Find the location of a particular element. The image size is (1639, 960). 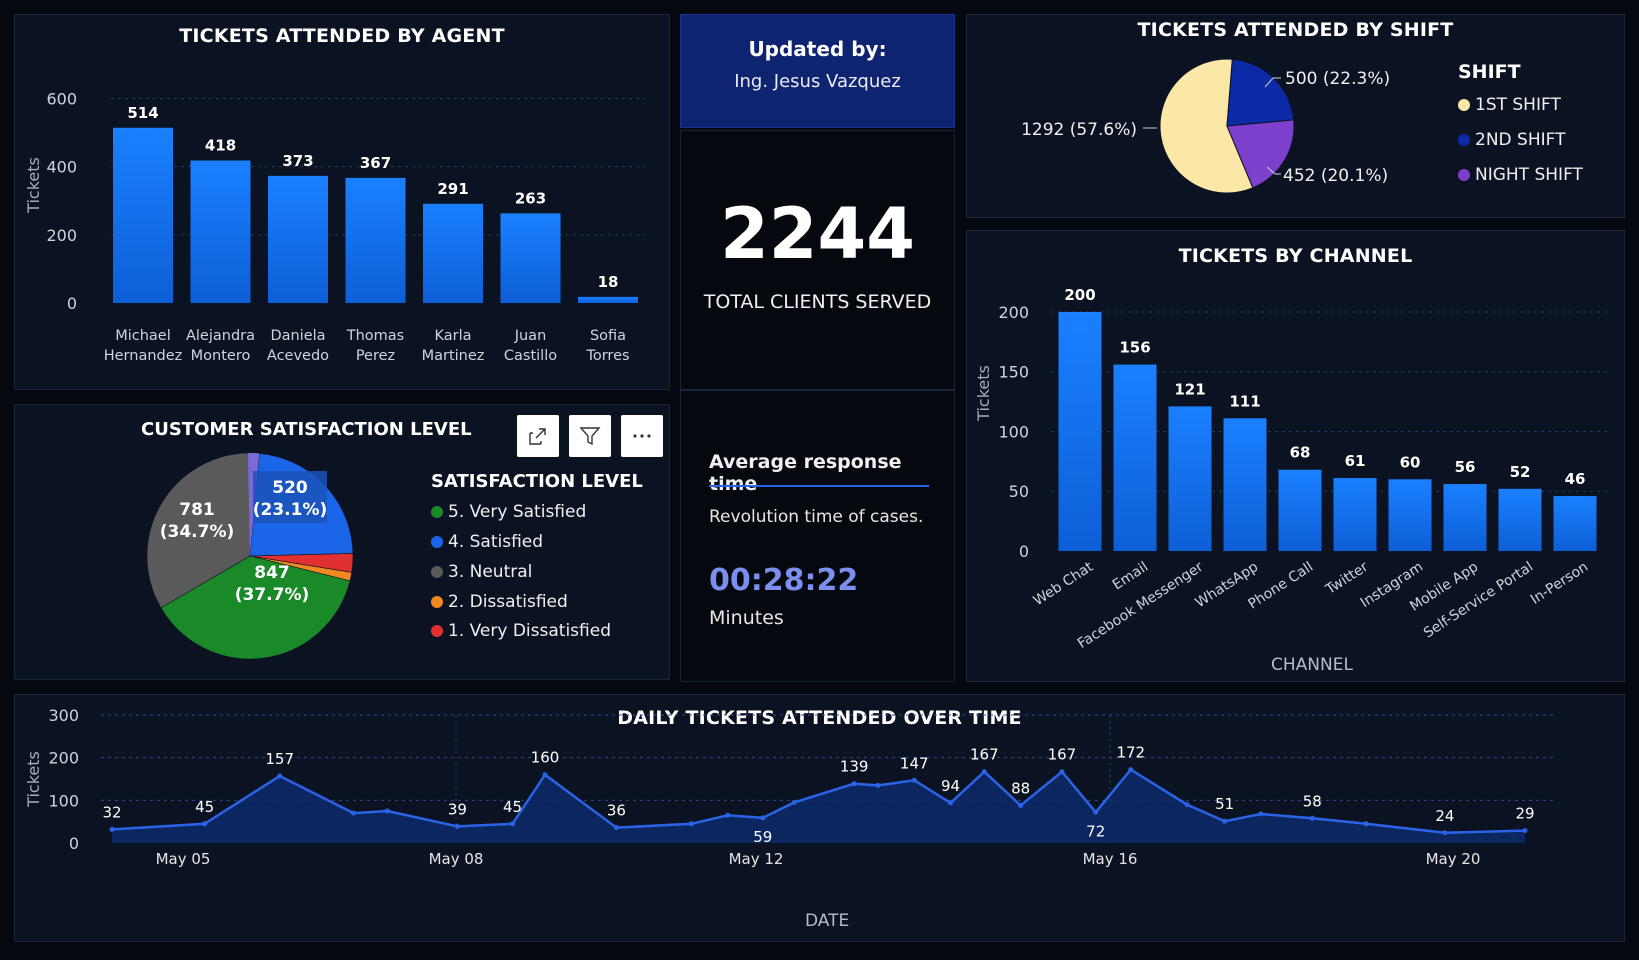

legend-dot-satisfied is located at coordinates (437, 542).